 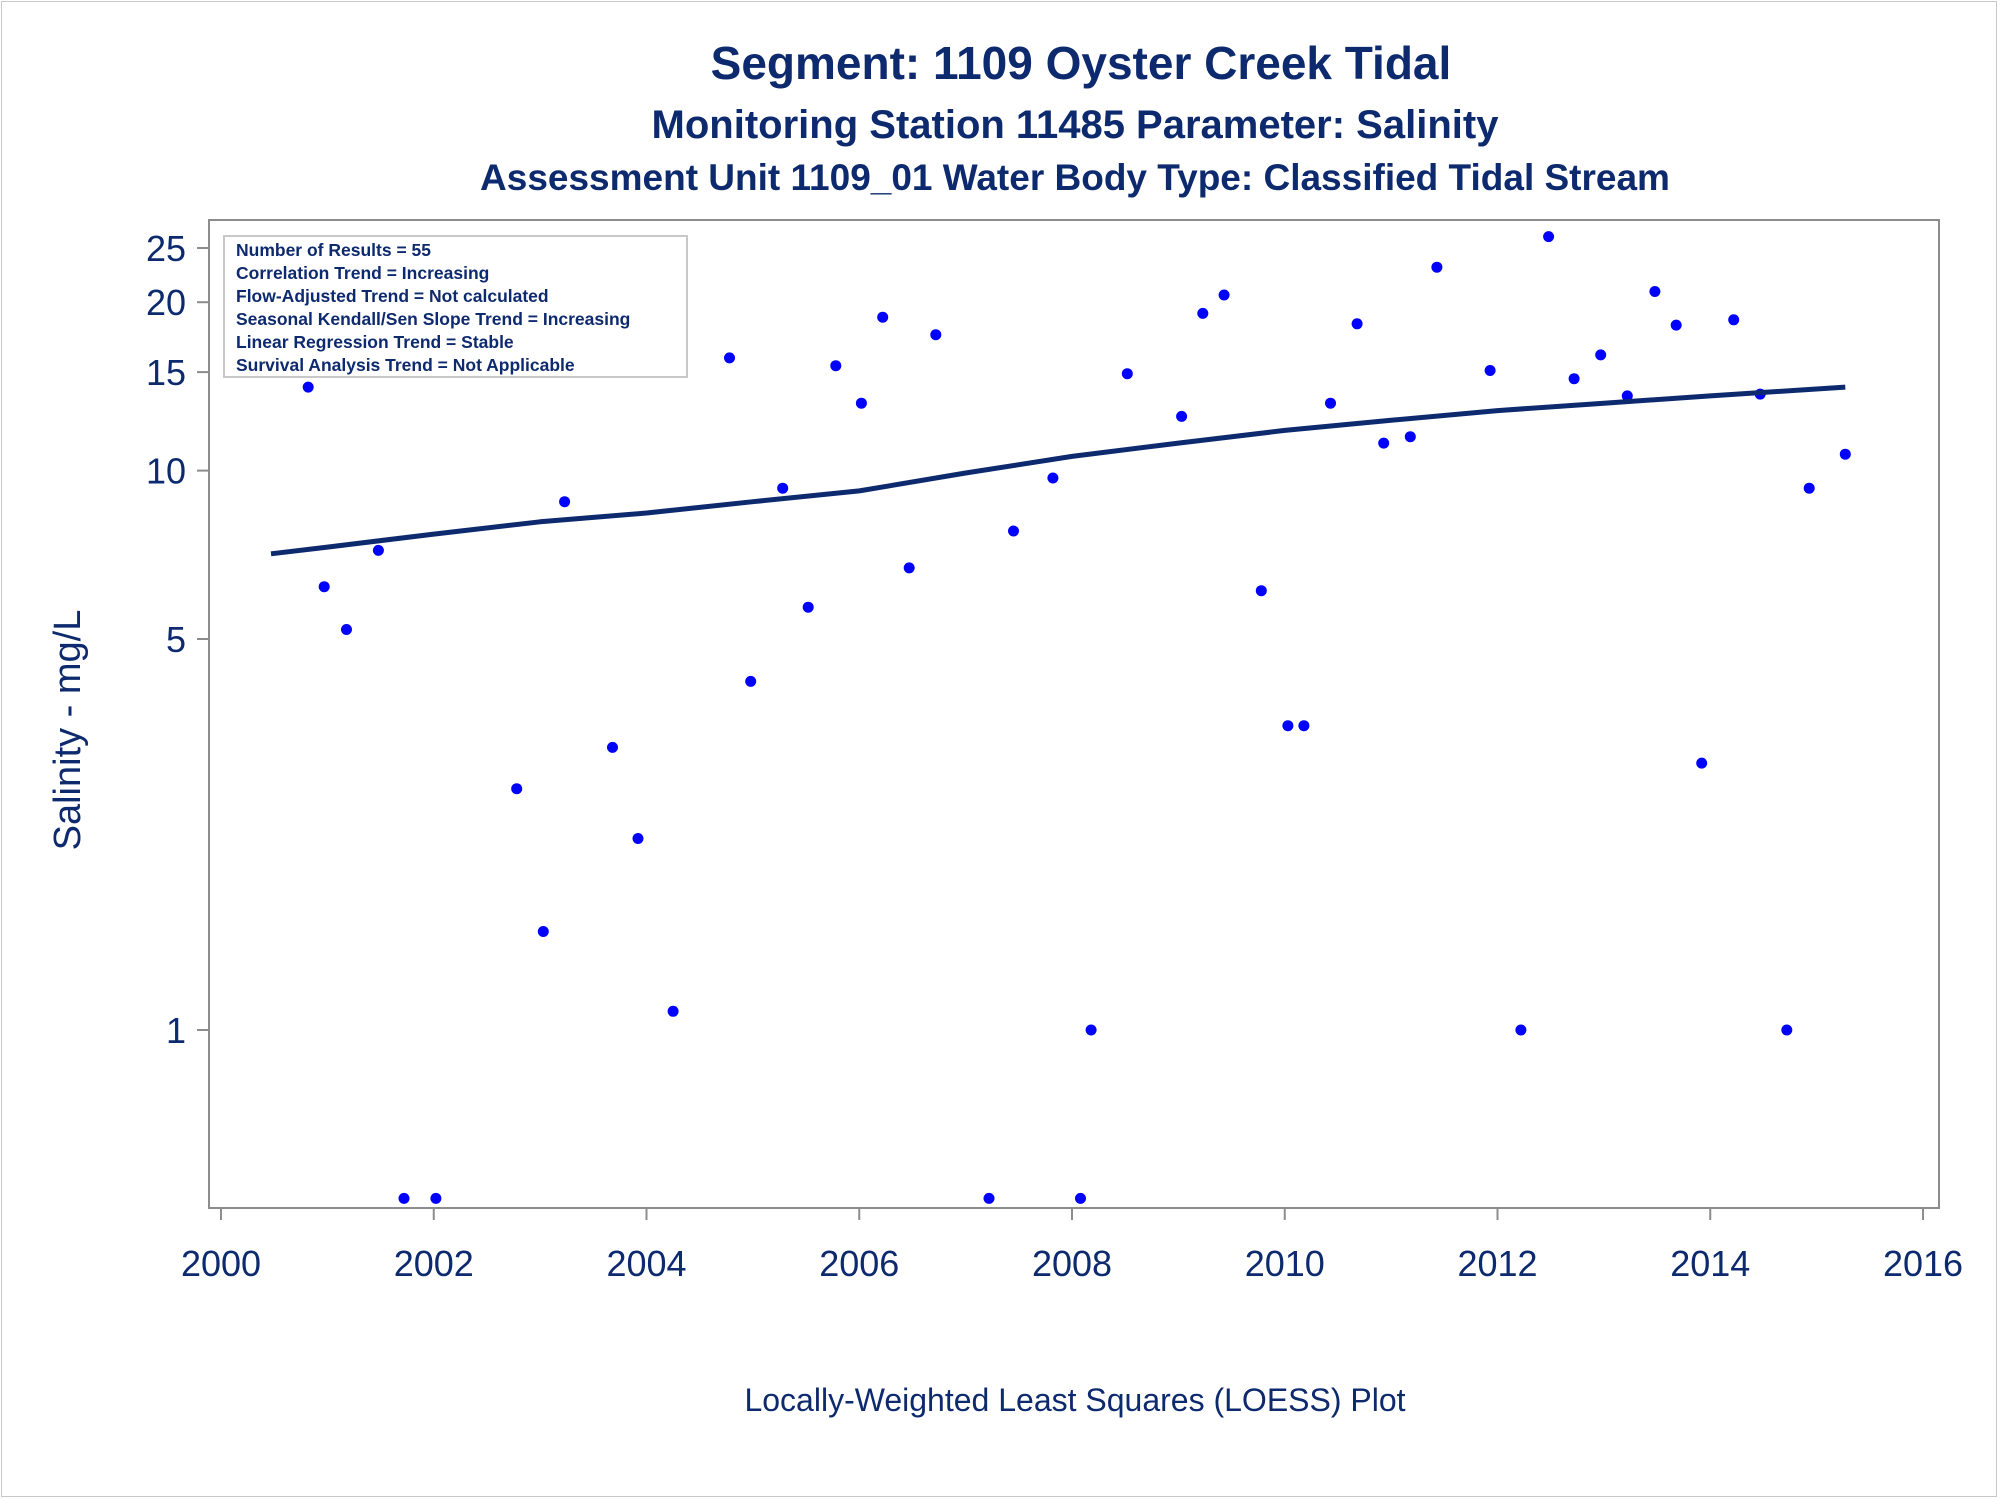 I want to click on x-tick-label: 2002, so click(x=434, y=1263).